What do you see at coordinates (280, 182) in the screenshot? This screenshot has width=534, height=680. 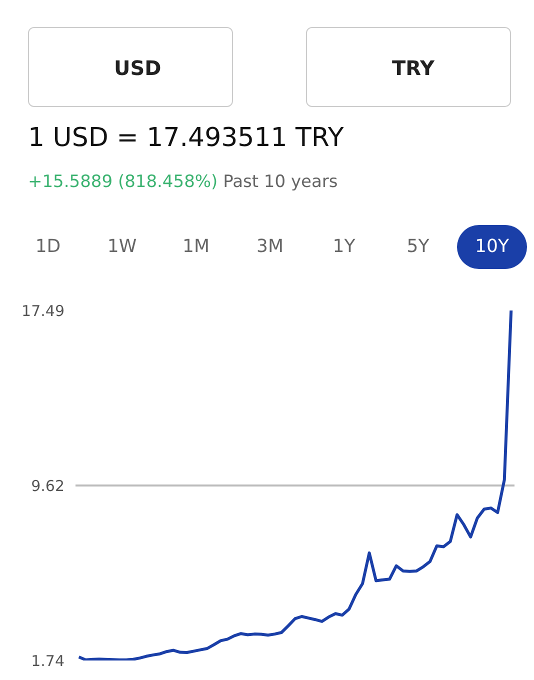 I see `text: Past 10 years` at bounding box center [280, 182].